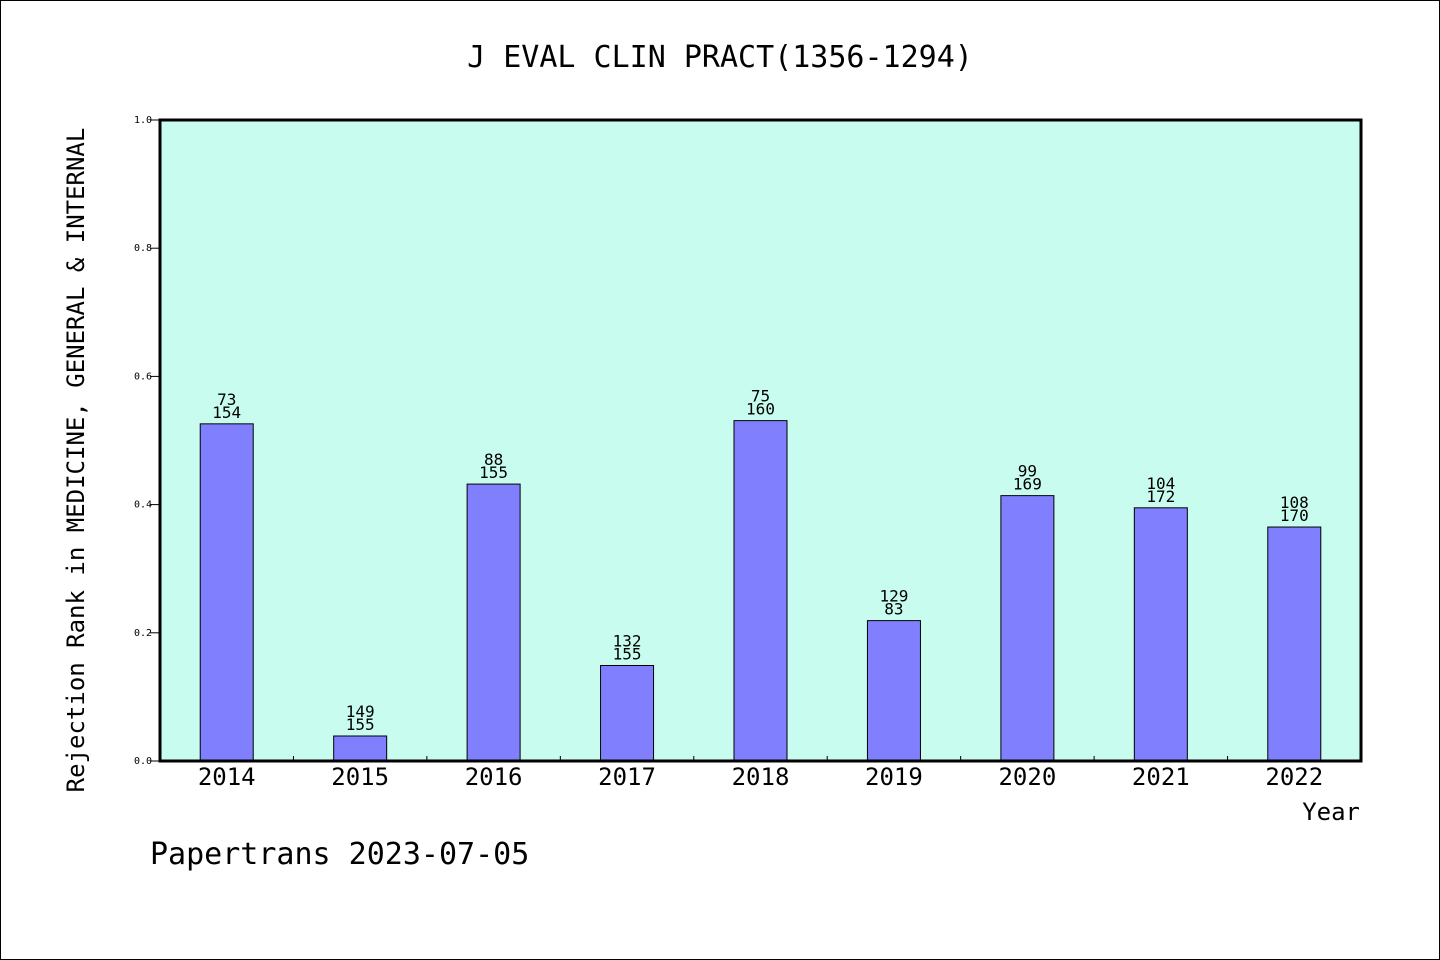  Describe the element at coordinates (760, 409) in the screenshot. I see `bar-label-bottom-2018: 160` at that location.